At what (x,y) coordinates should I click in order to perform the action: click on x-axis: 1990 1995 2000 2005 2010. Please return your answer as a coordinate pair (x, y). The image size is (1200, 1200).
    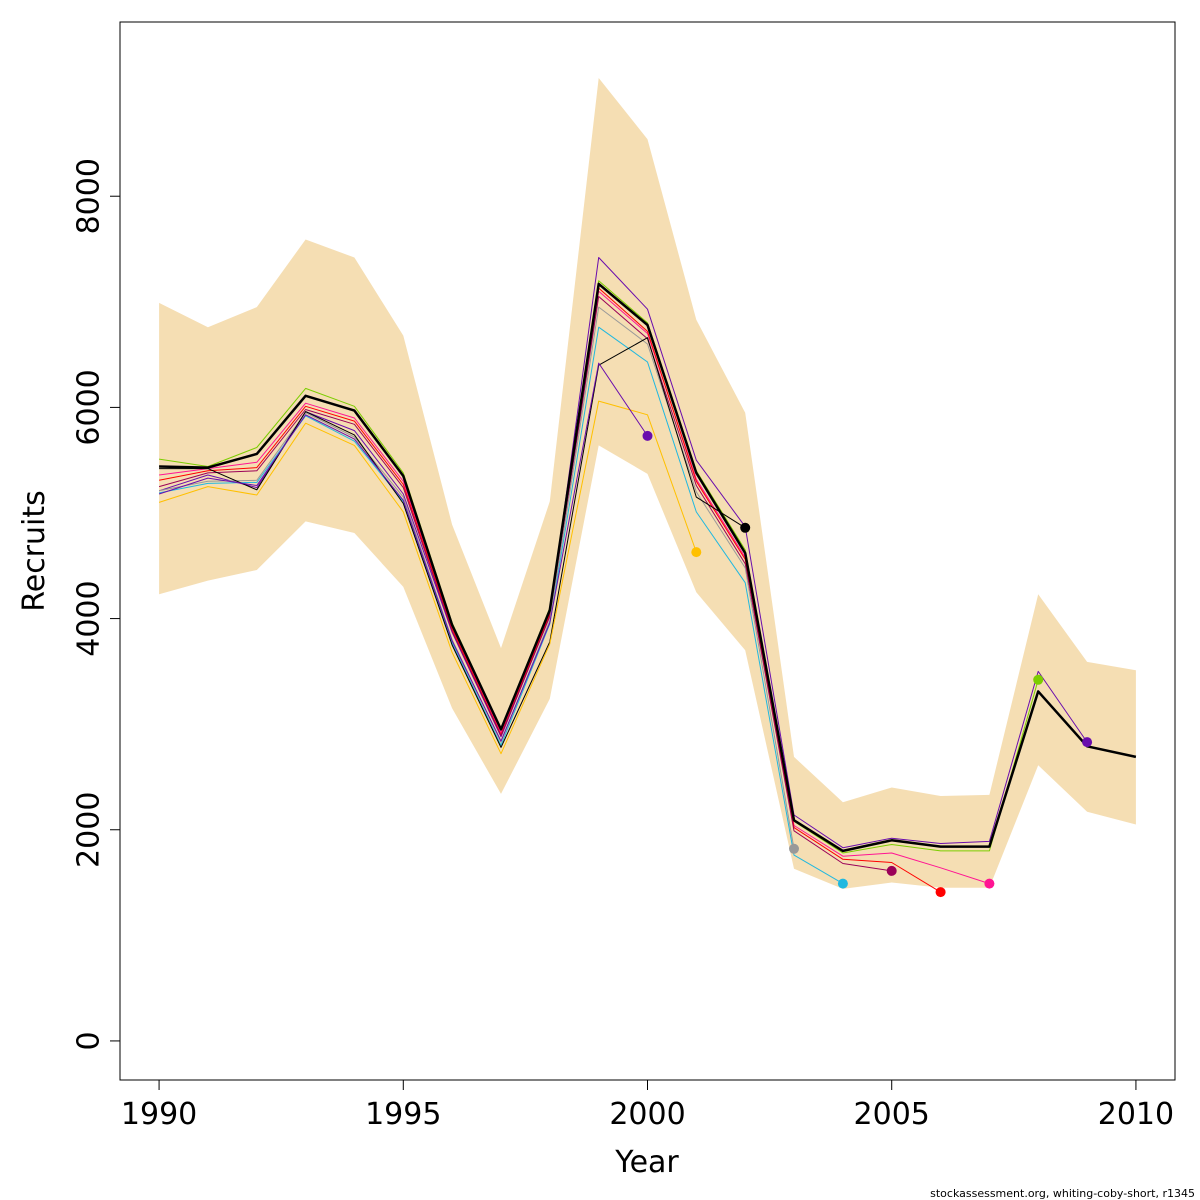
    Looking at the image, I should click on (647, 1105).